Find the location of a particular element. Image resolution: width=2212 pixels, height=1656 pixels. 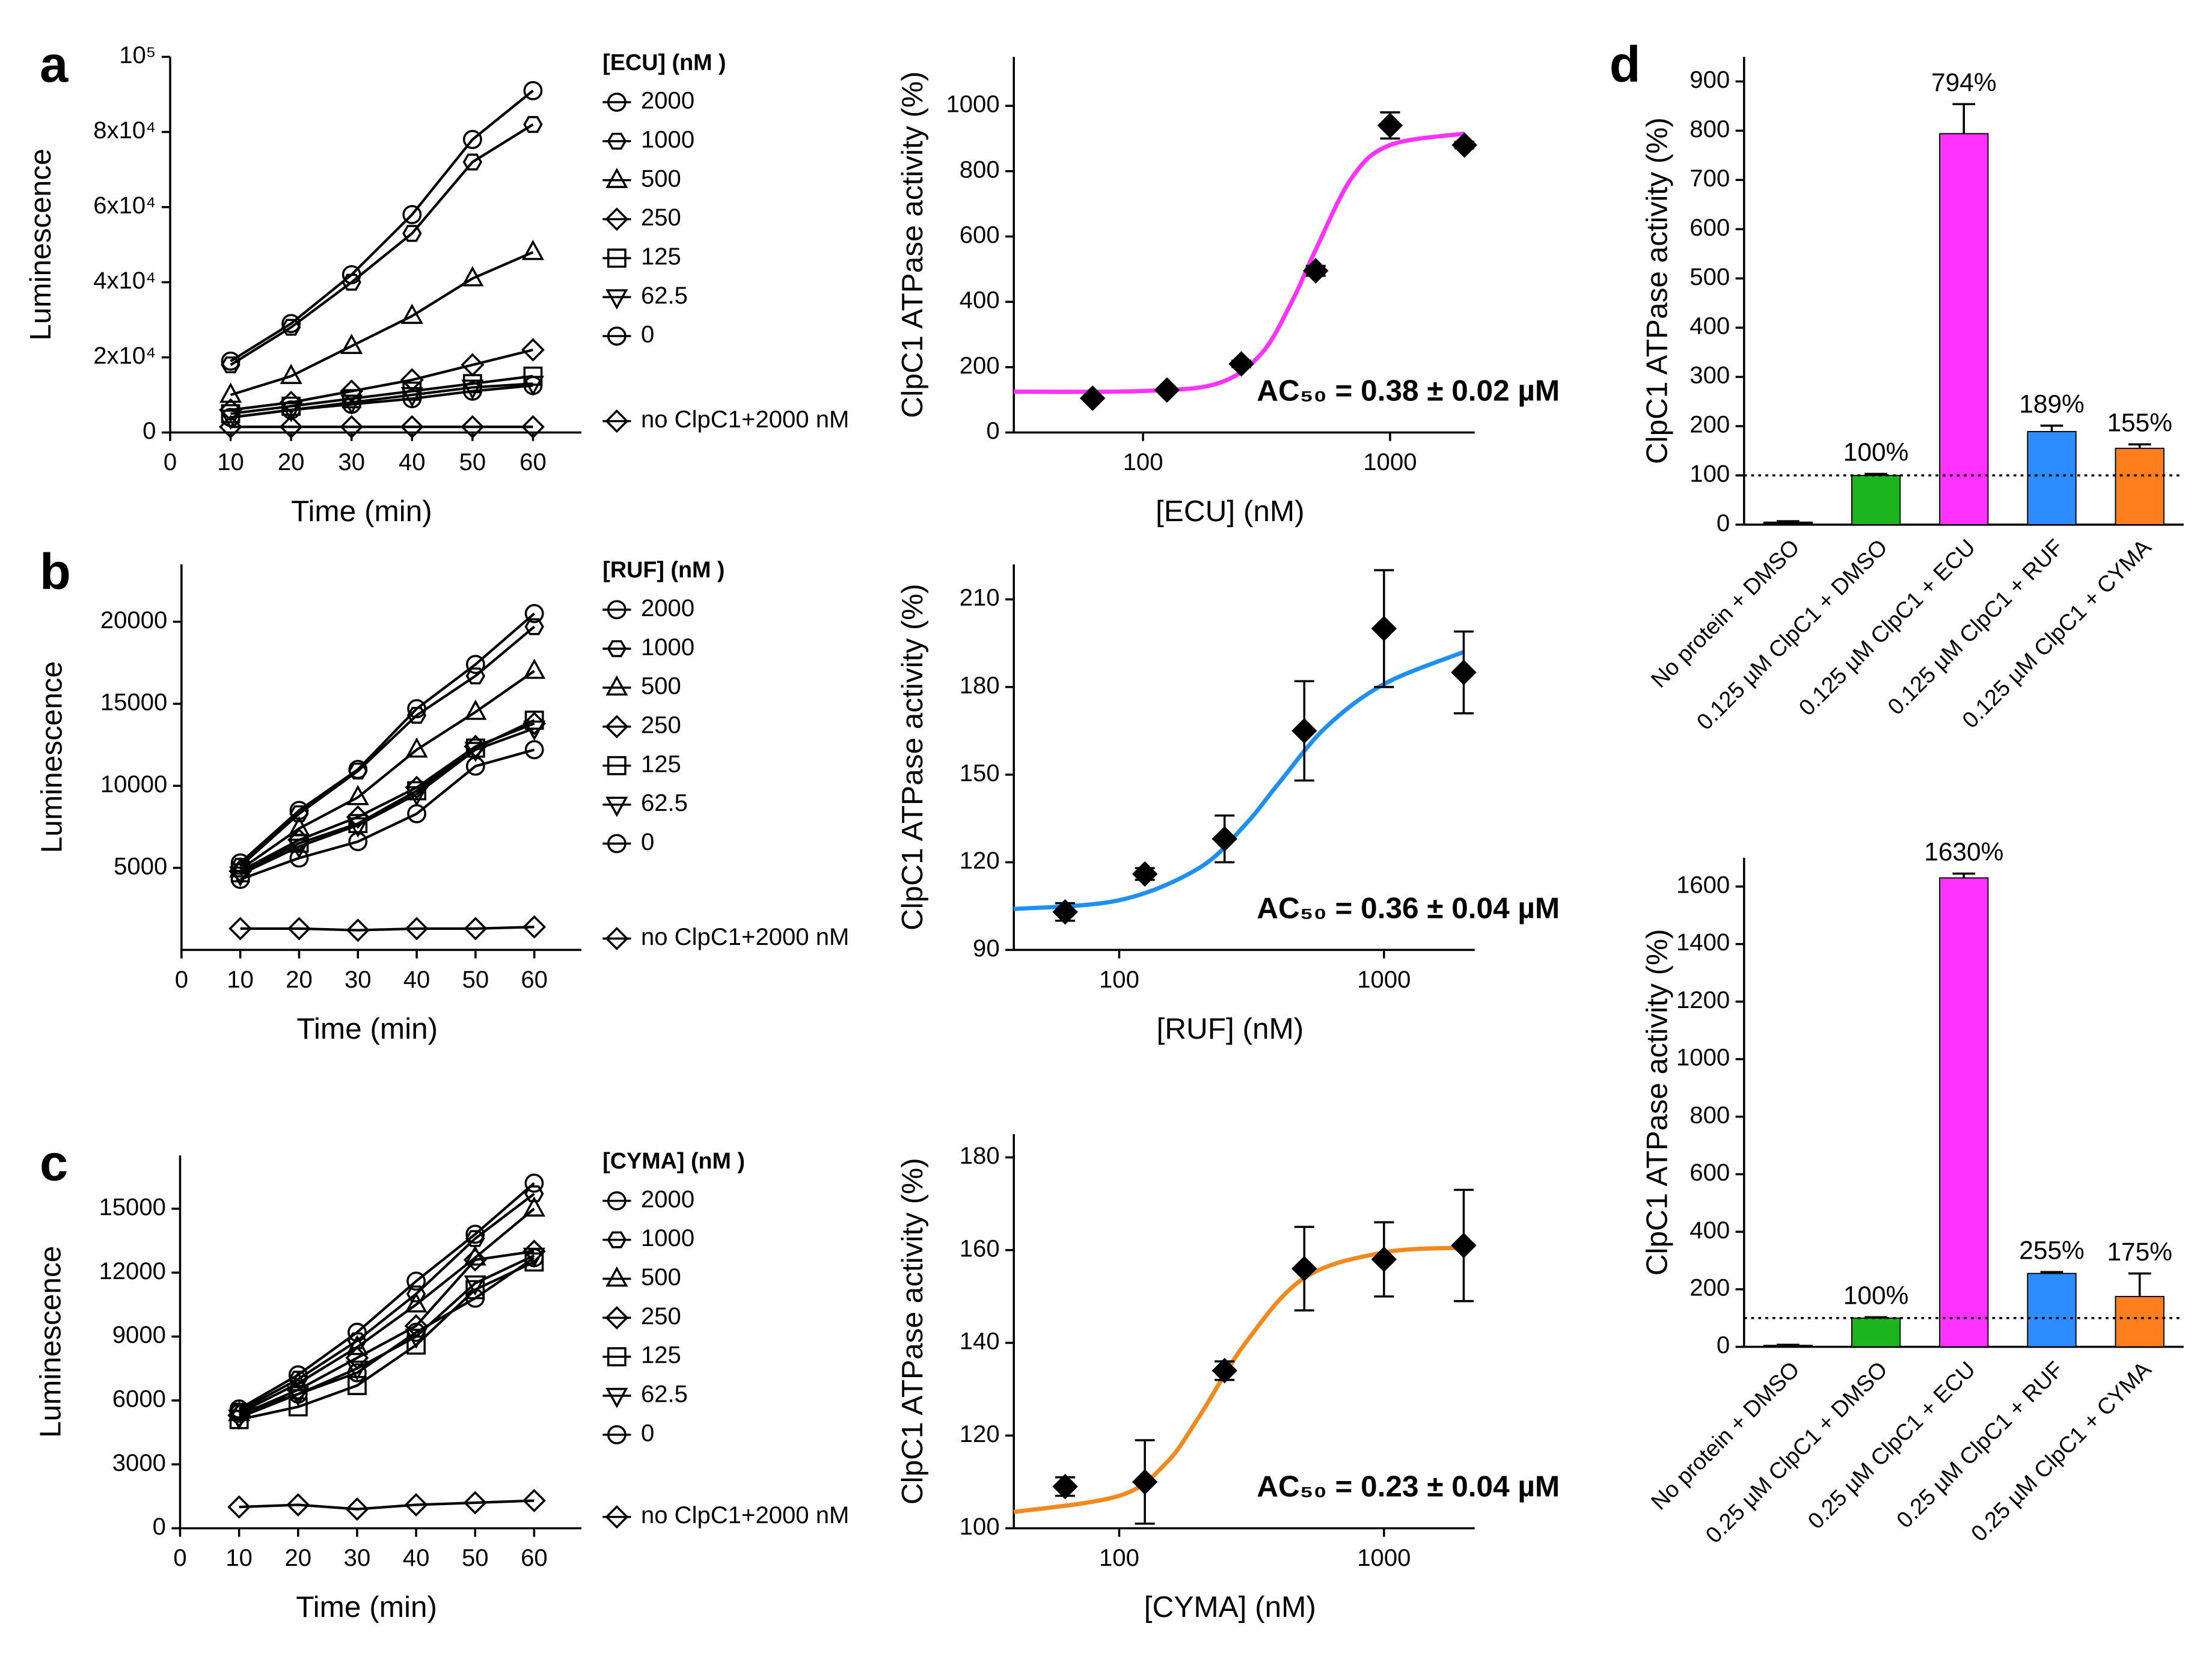

y-tick-label: 10000 is located at coordinates (133, 784).